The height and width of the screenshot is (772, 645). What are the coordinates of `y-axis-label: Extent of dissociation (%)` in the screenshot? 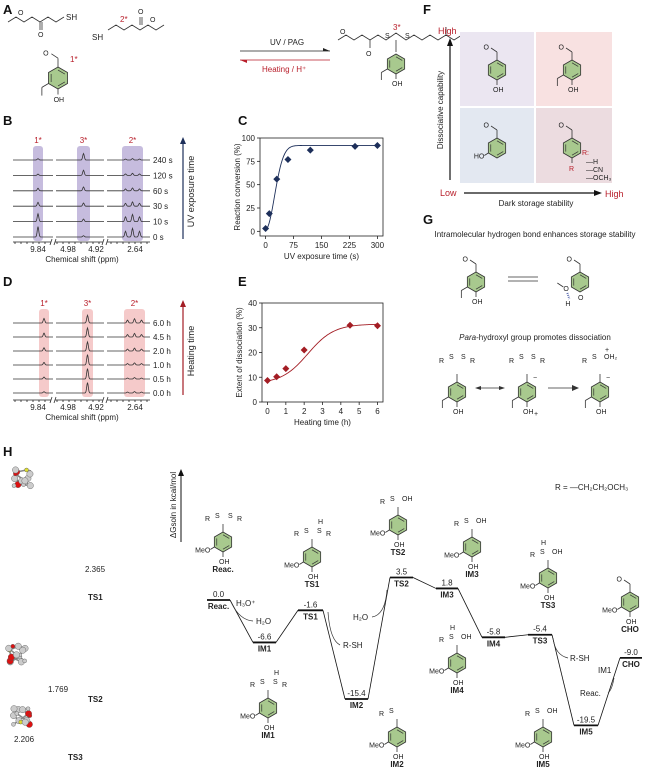 It's located at (239, 352).